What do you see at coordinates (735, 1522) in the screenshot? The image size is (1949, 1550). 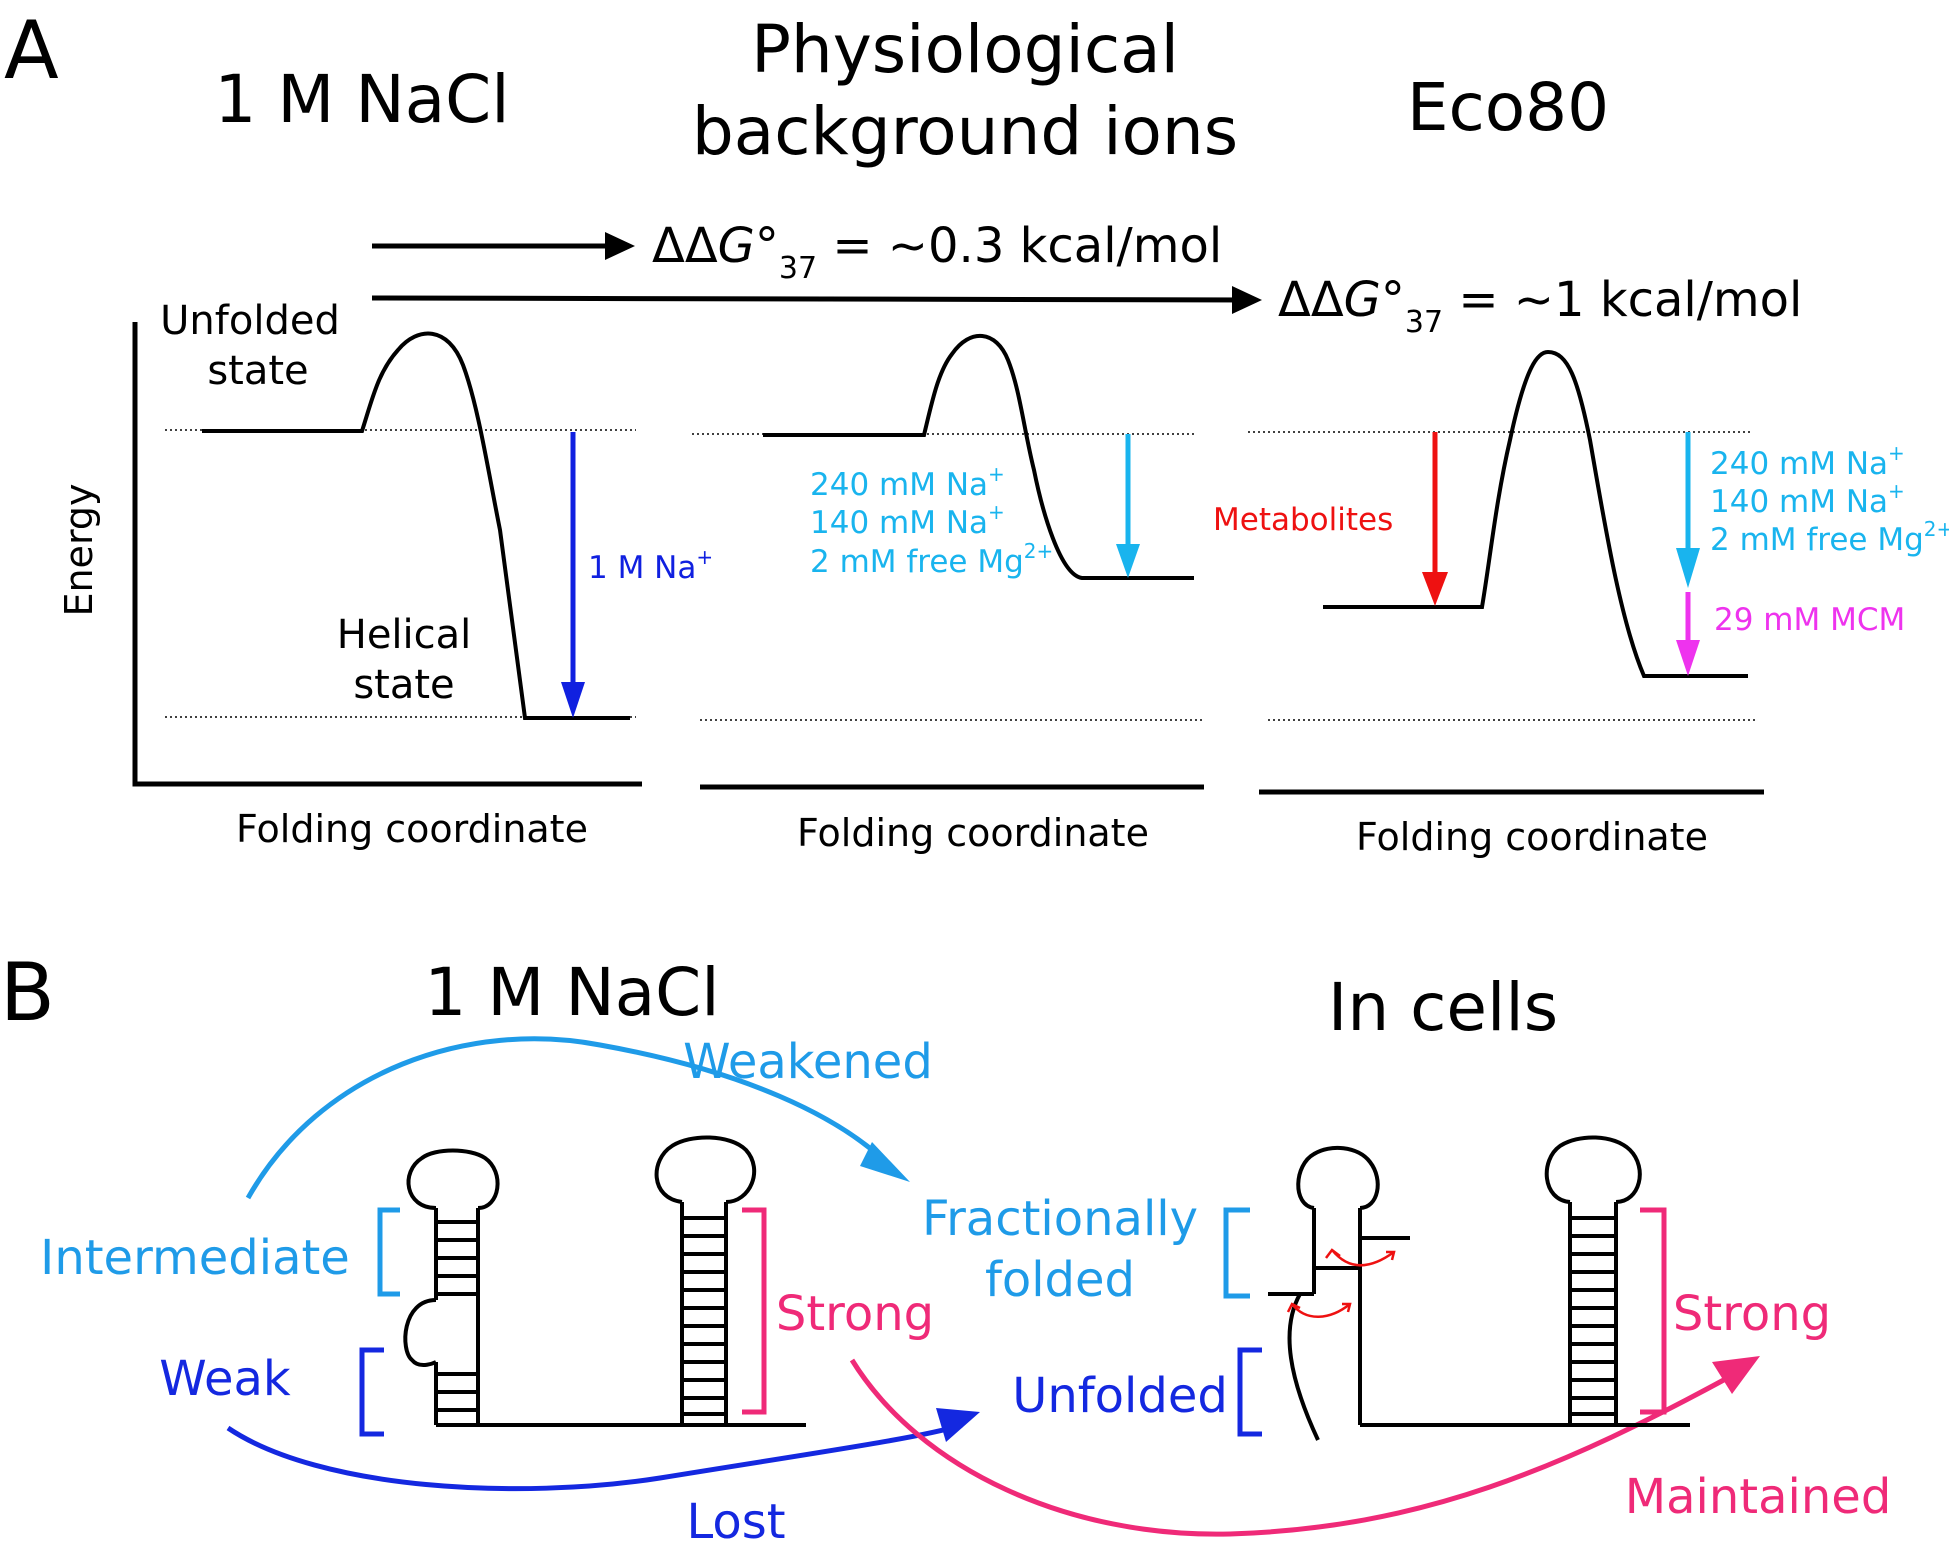 I see `lost-label: Lost` at bounding box center [735, 1522].